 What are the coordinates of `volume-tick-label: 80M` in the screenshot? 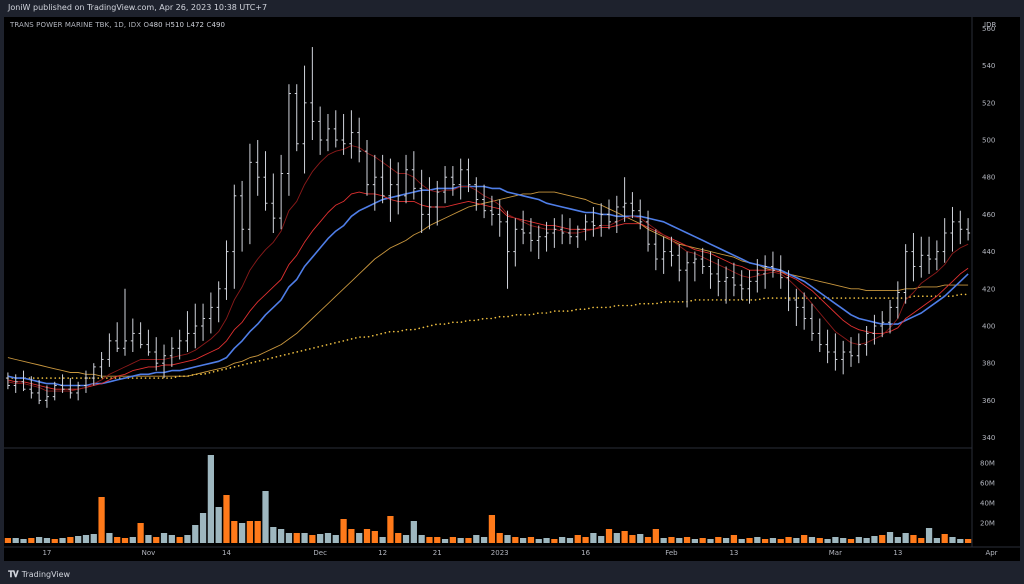 It's located at (987, 464).